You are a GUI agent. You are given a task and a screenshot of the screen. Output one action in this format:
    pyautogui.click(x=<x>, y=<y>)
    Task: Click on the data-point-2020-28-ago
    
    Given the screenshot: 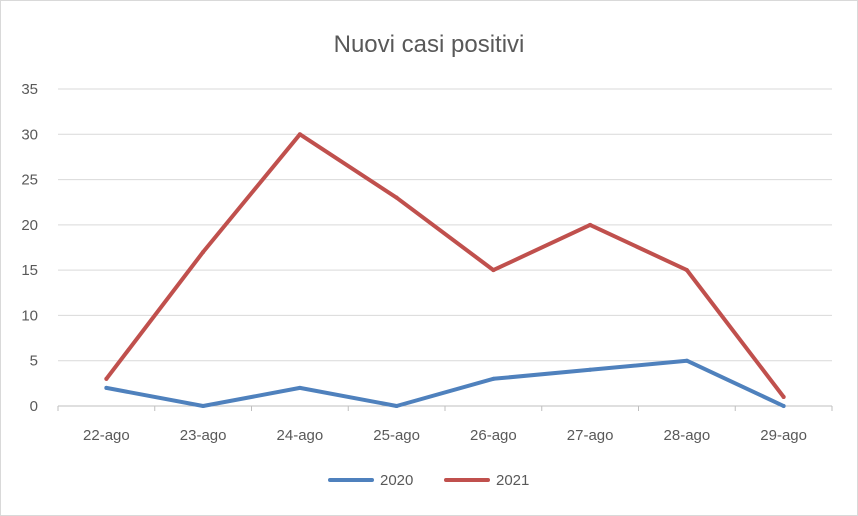 What is the action you would take?
    pyautogui.click(x=686, y=360)
    